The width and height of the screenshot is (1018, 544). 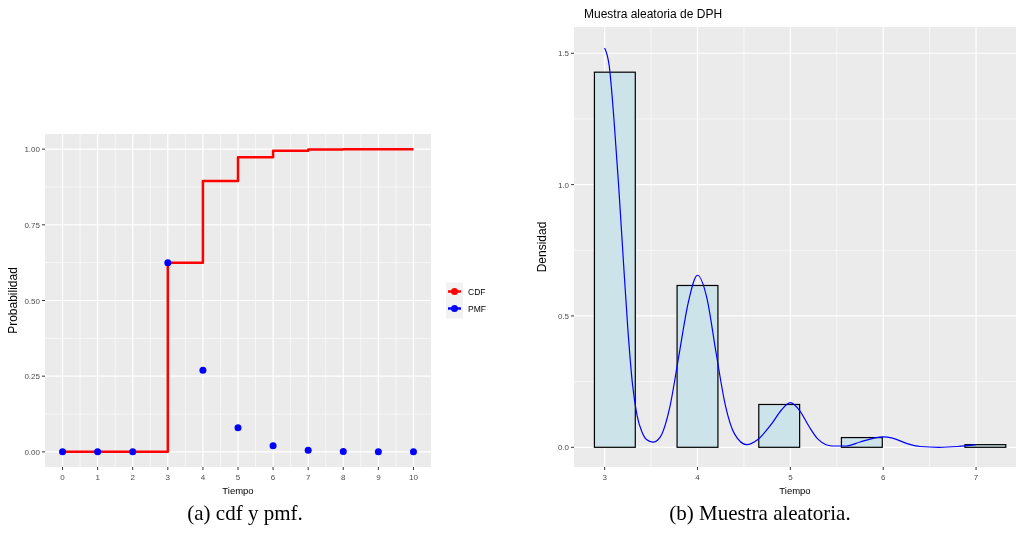 I want to click on x-tick-label: 0, so click(x=63, y=477).